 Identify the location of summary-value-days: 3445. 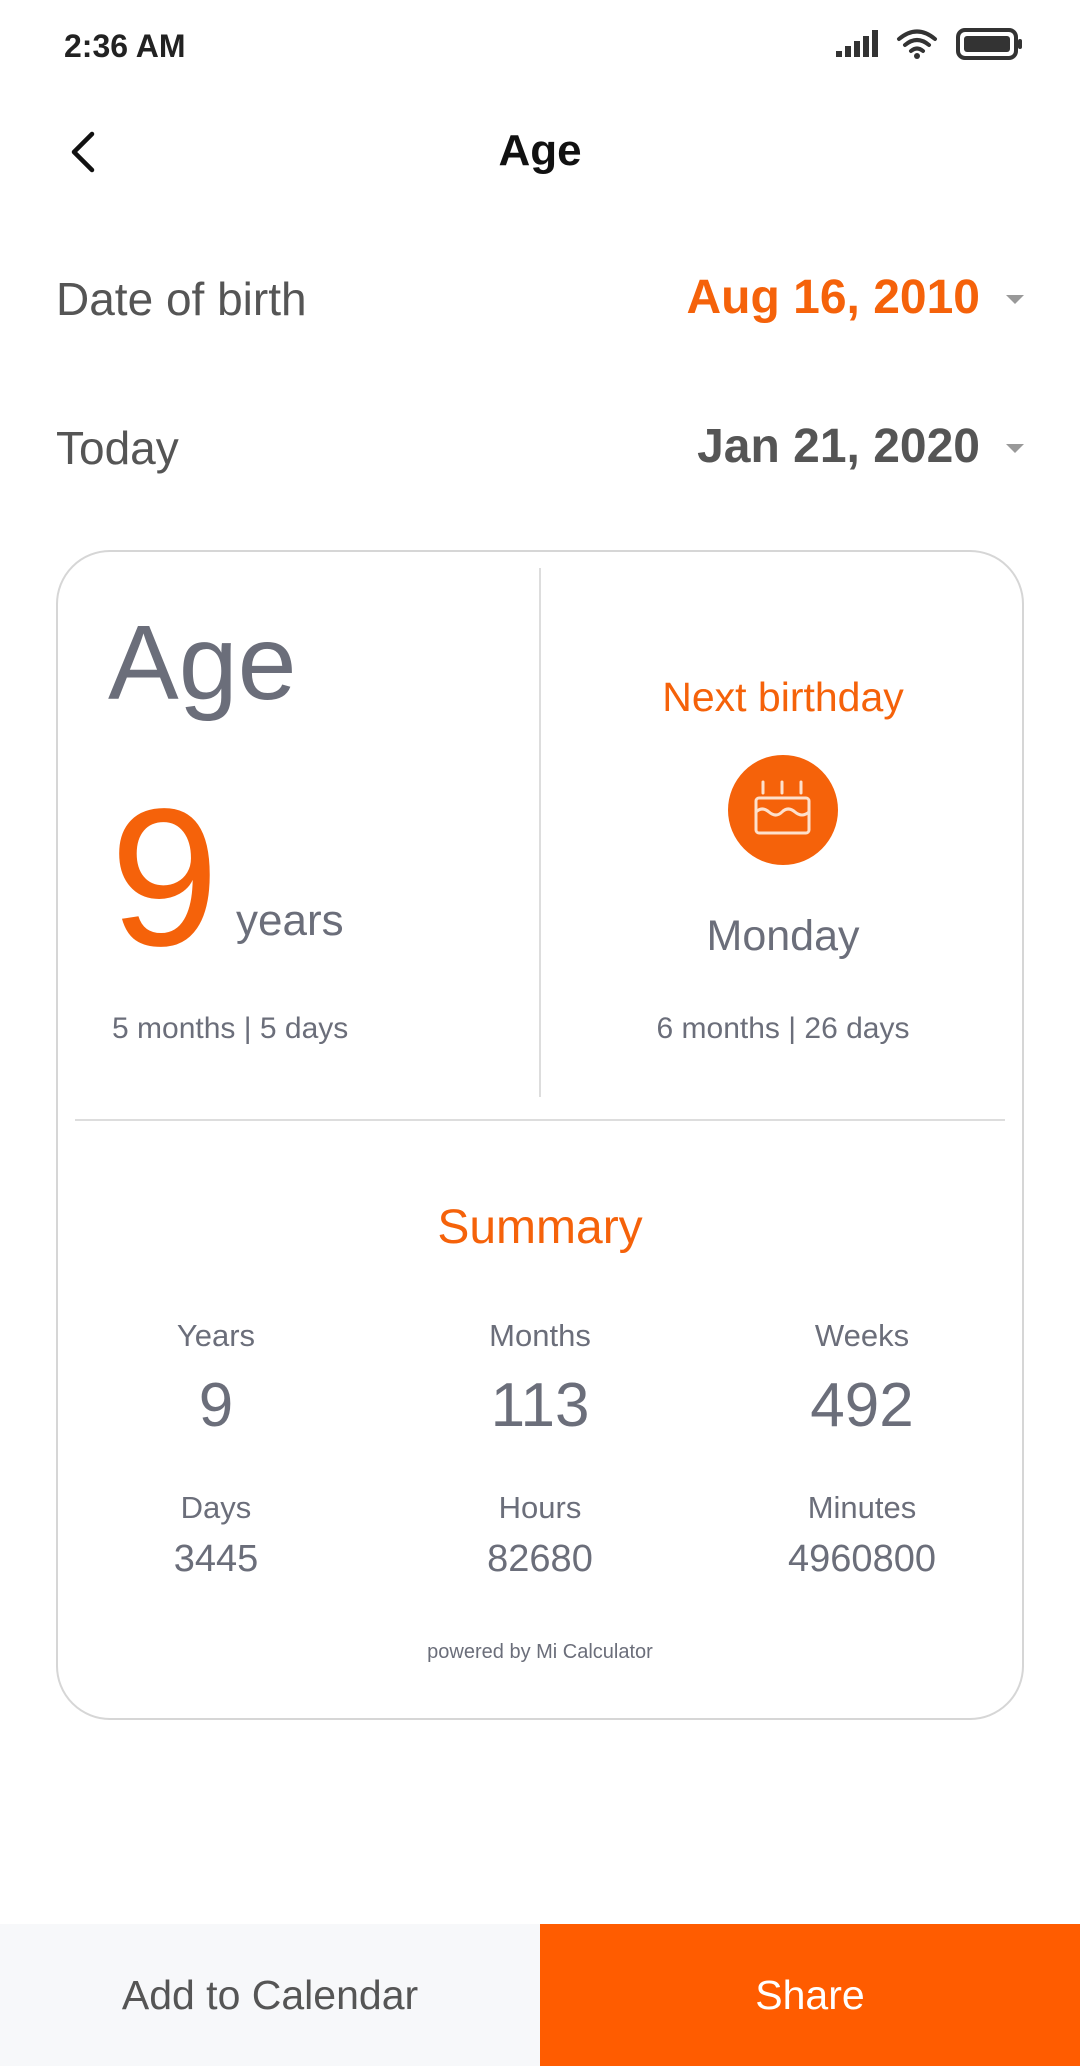
(216, 1559).